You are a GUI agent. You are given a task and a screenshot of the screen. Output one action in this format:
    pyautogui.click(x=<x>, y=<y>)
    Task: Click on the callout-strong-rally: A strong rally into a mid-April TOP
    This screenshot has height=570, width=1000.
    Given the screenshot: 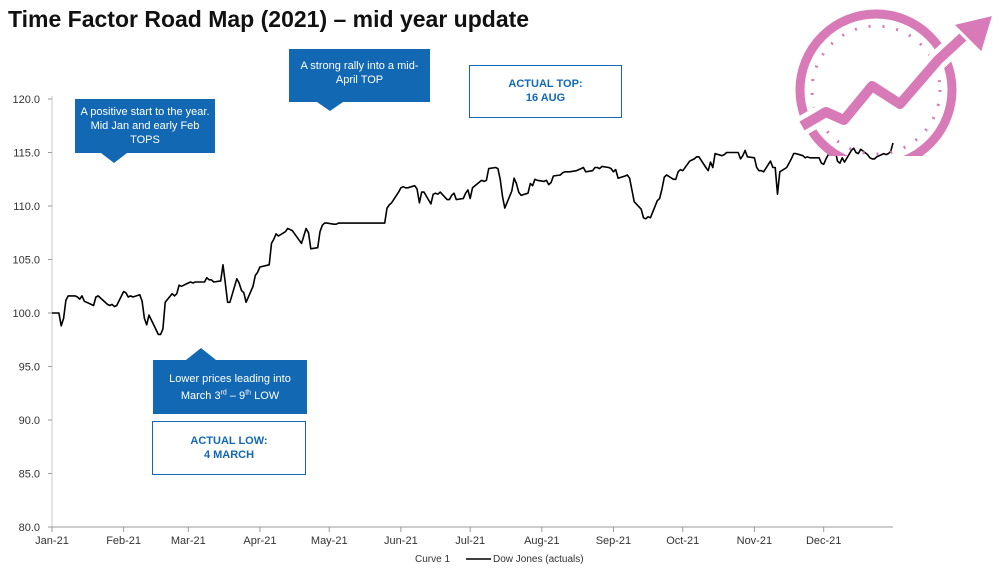 What is the action you would take?
    pyautogui.click(x=359, y=75)
    